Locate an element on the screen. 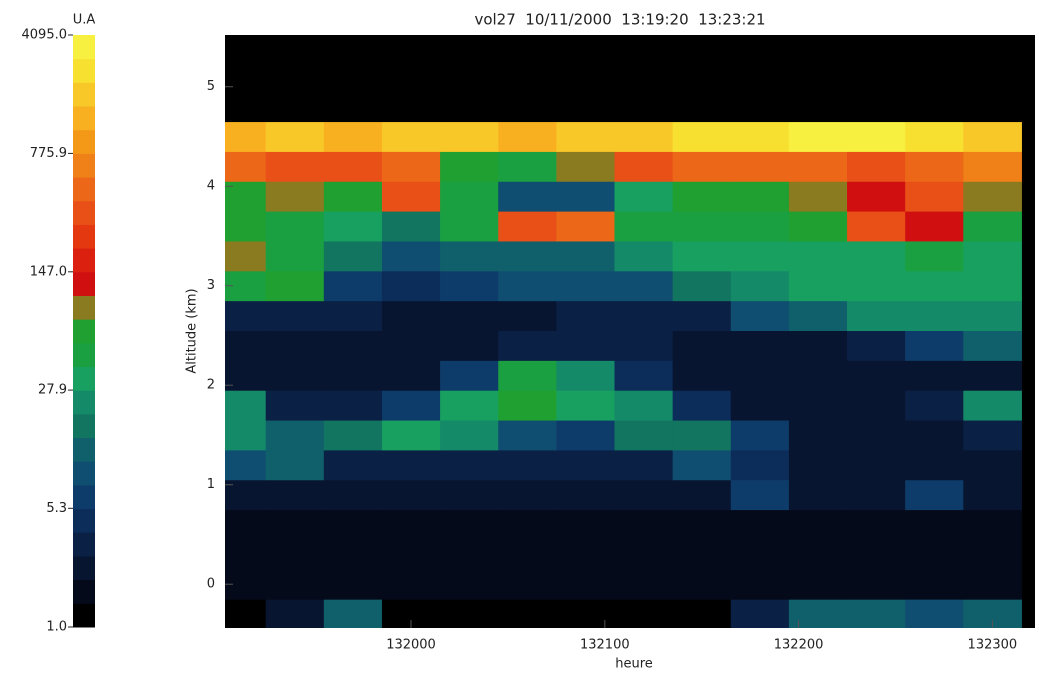  y-tick-label: 4 is located at coordinates (211, 186).